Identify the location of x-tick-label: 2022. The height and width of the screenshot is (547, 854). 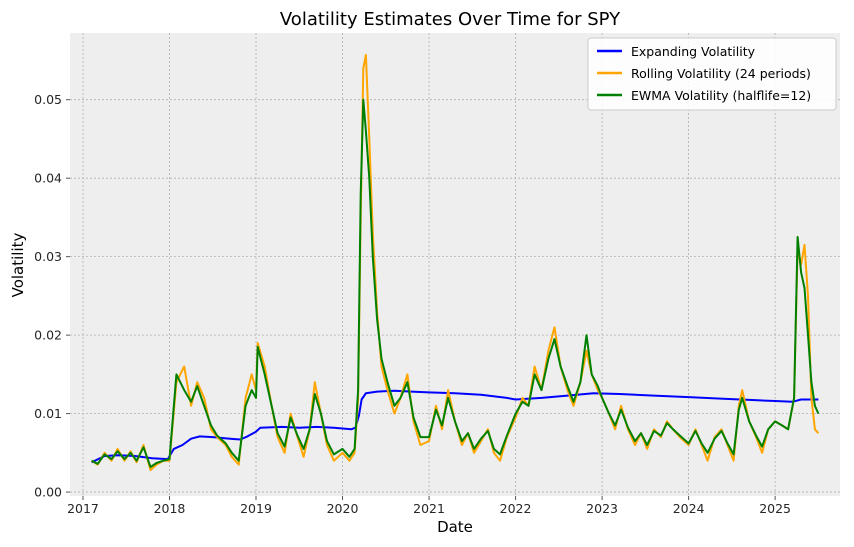
(516, 508).